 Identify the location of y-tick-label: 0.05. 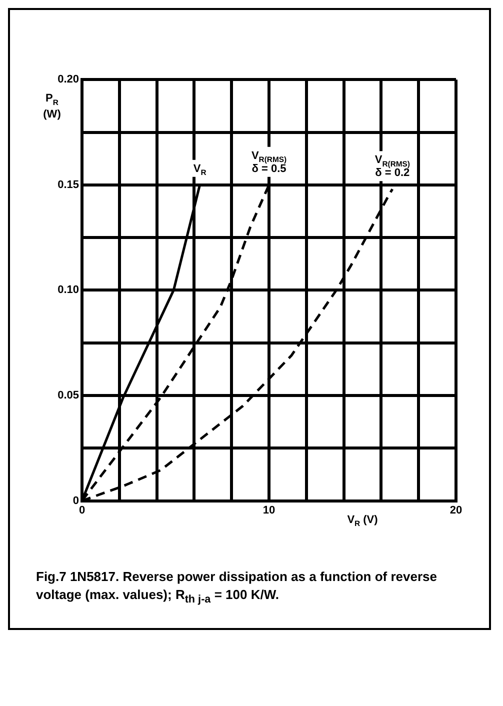
(67, 396).